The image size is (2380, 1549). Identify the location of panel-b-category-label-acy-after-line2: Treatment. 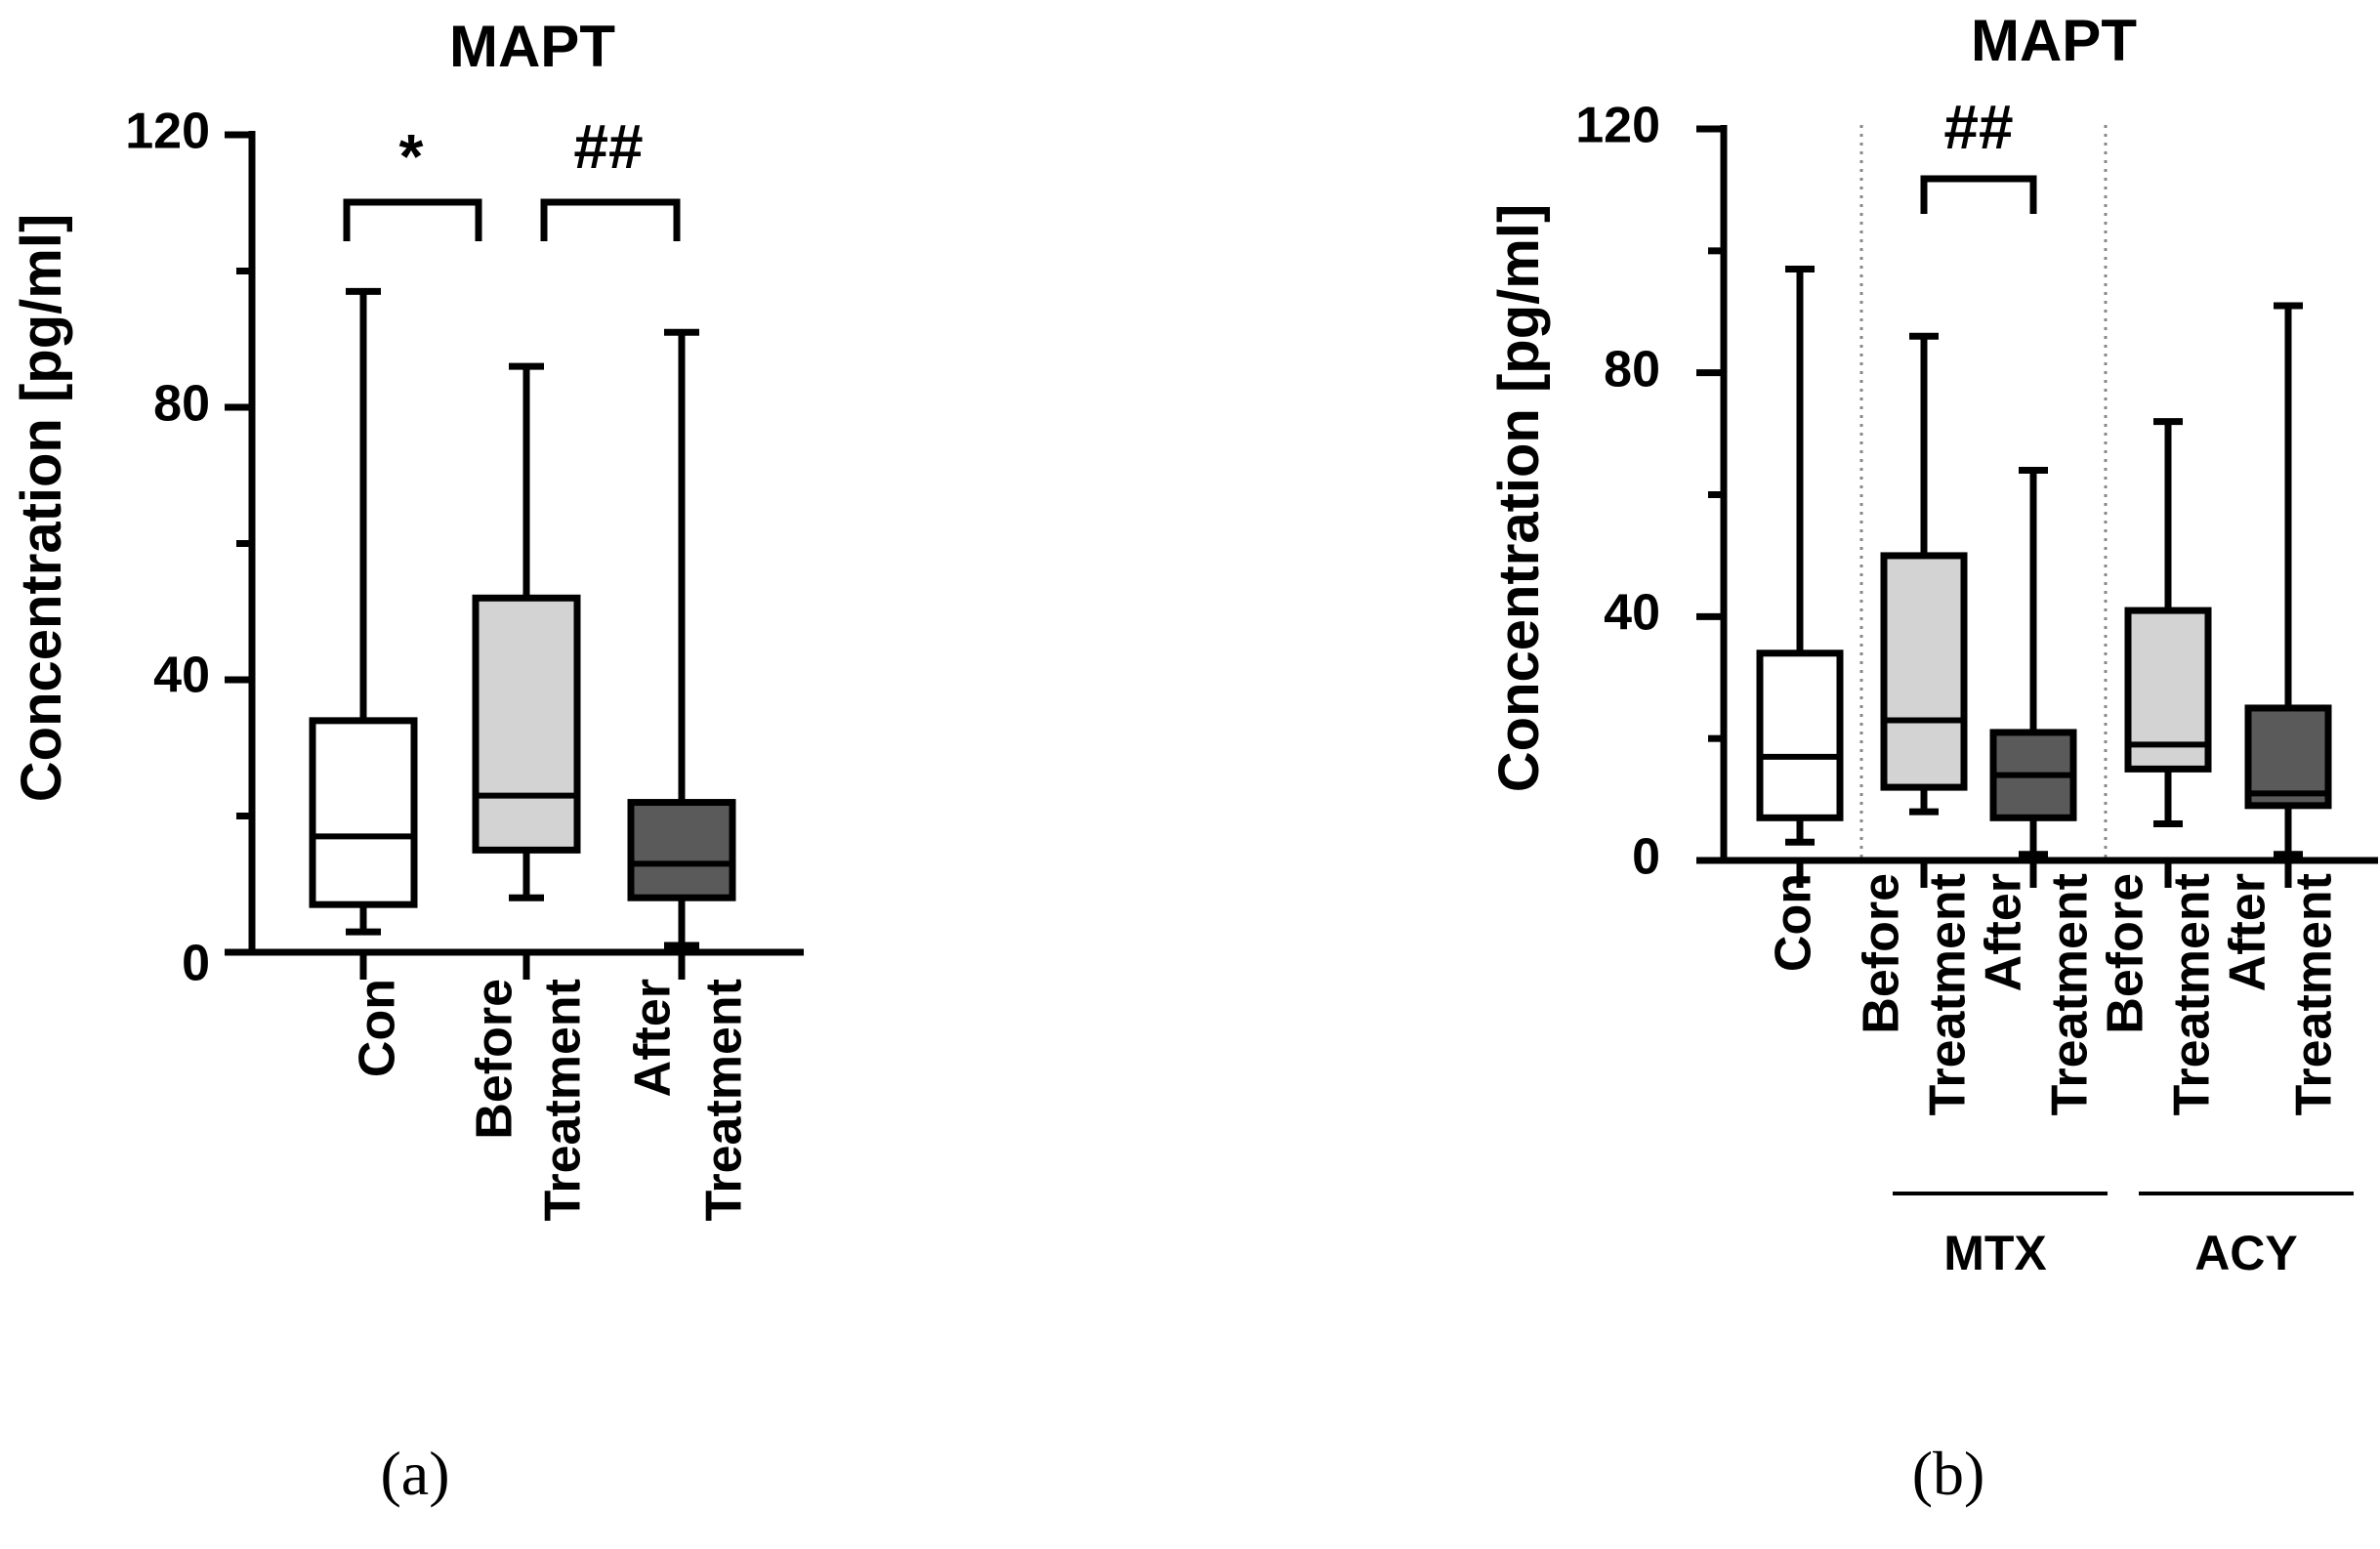
(2314, 994).